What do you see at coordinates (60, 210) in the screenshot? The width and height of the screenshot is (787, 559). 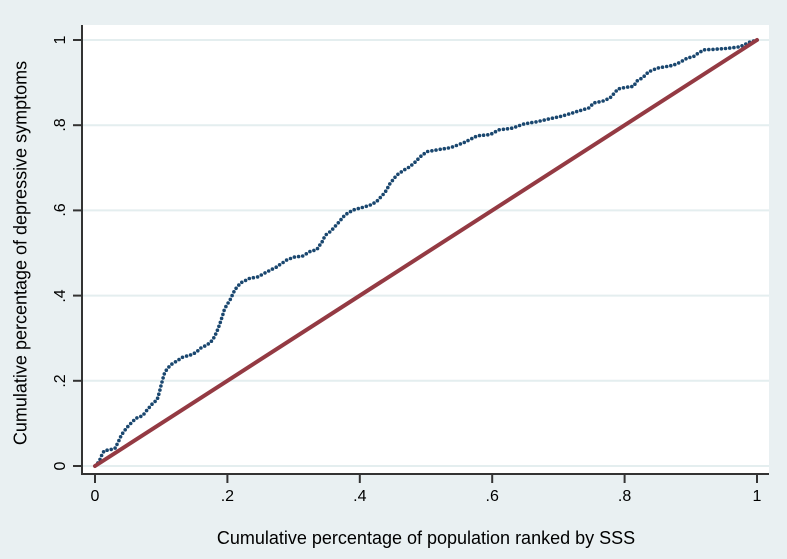 I see `y-tick-label: .6` at bounding box center [60, 210].